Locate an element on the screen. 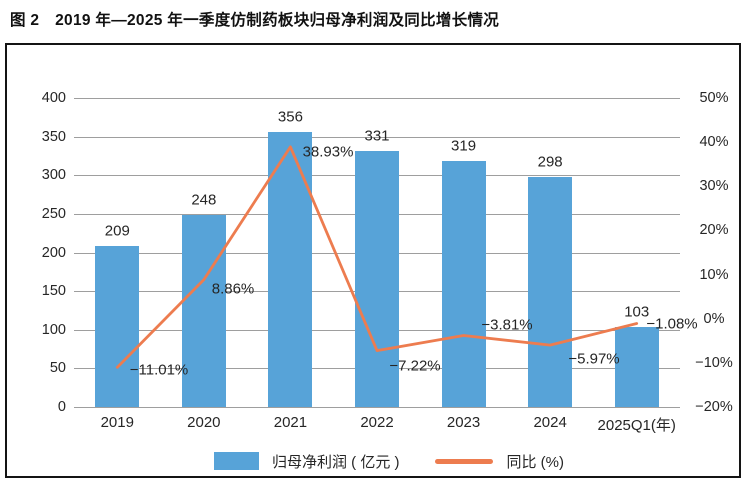  left-axis-tick-label: 50 is located at coordinates (57, 368).